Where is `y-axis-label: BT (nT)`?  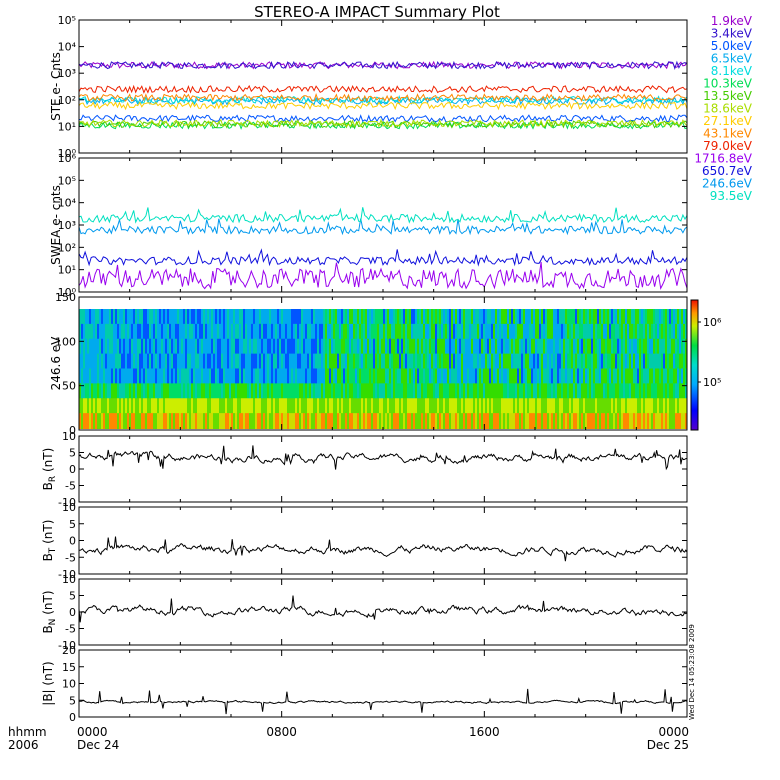 y-axis-label: BT (nT) is located at coordinates (49, 541).